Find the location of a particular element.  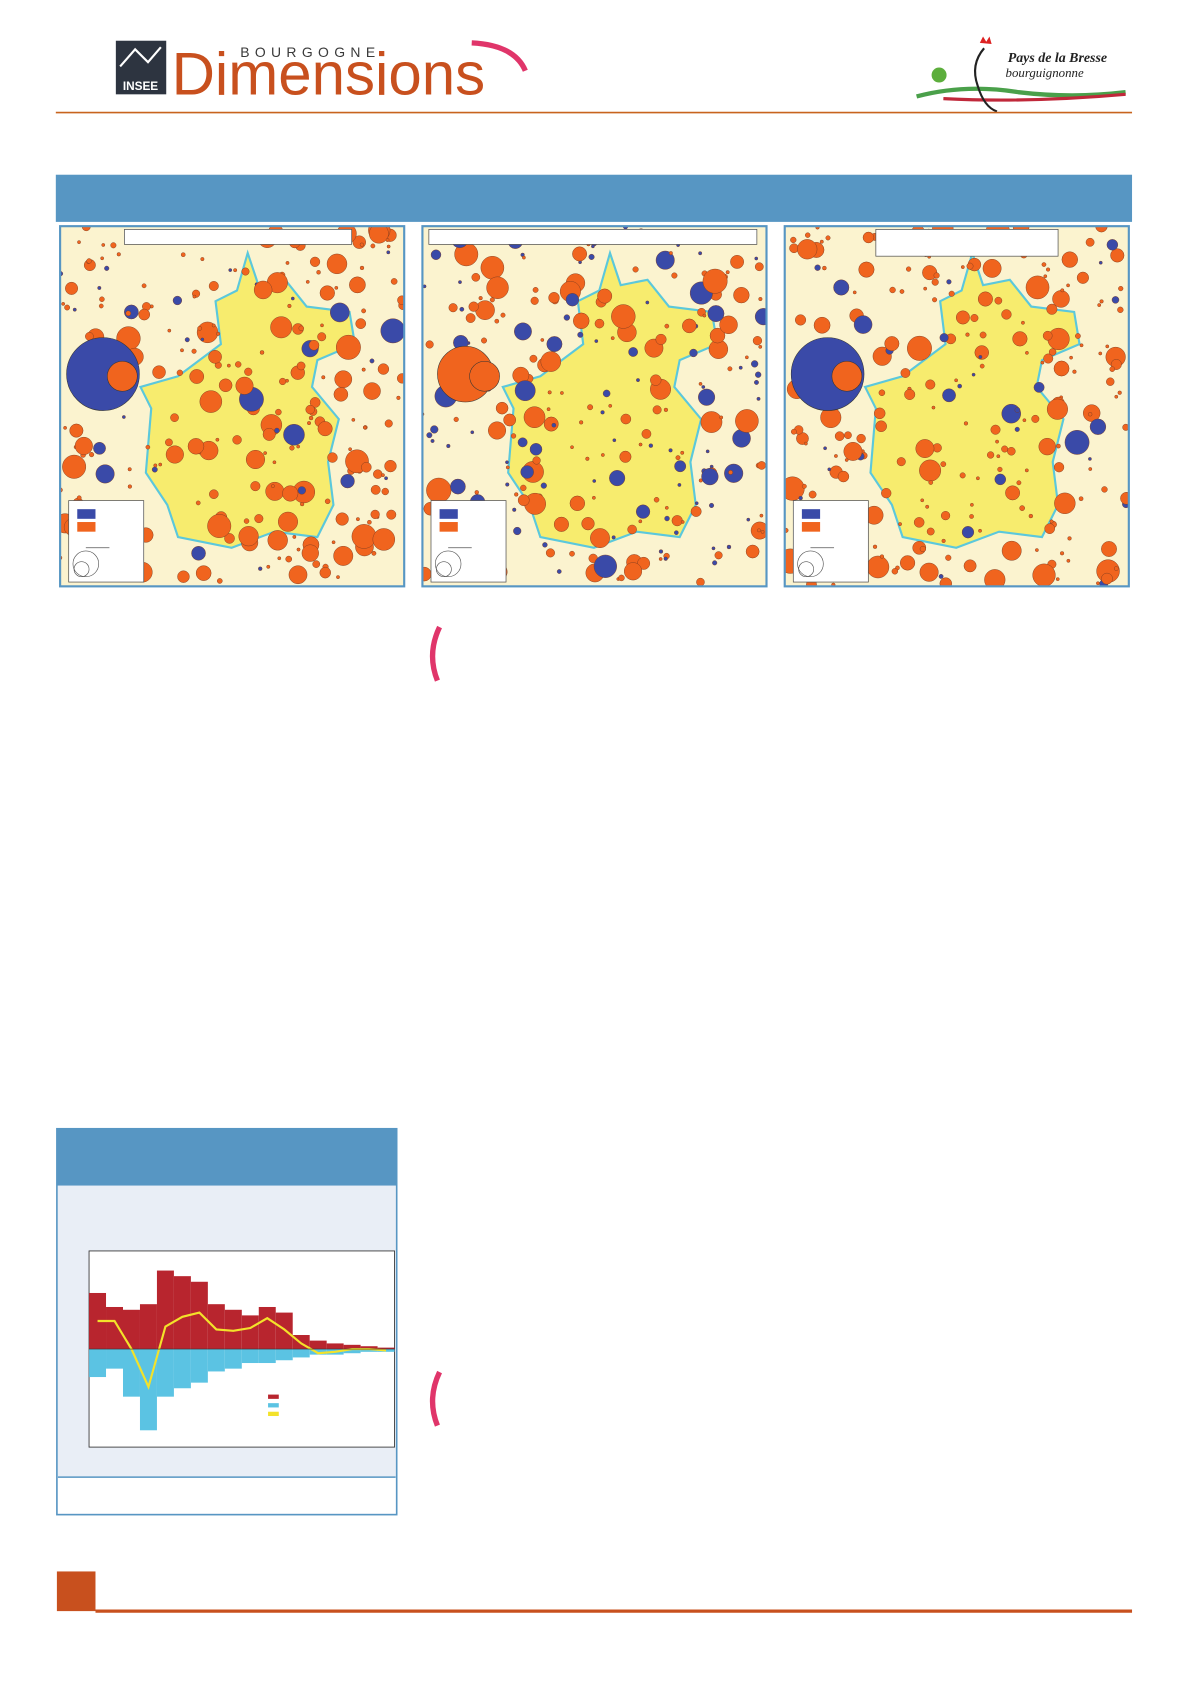

chart-source is located at coordinates (226, 1495).